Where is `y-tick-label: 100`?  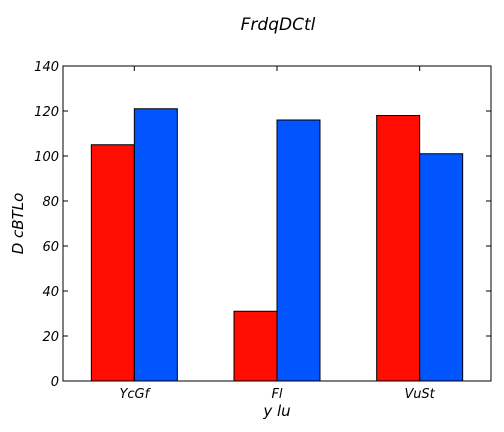 y-tick-label: 100 is located at coordinates (46, 157).